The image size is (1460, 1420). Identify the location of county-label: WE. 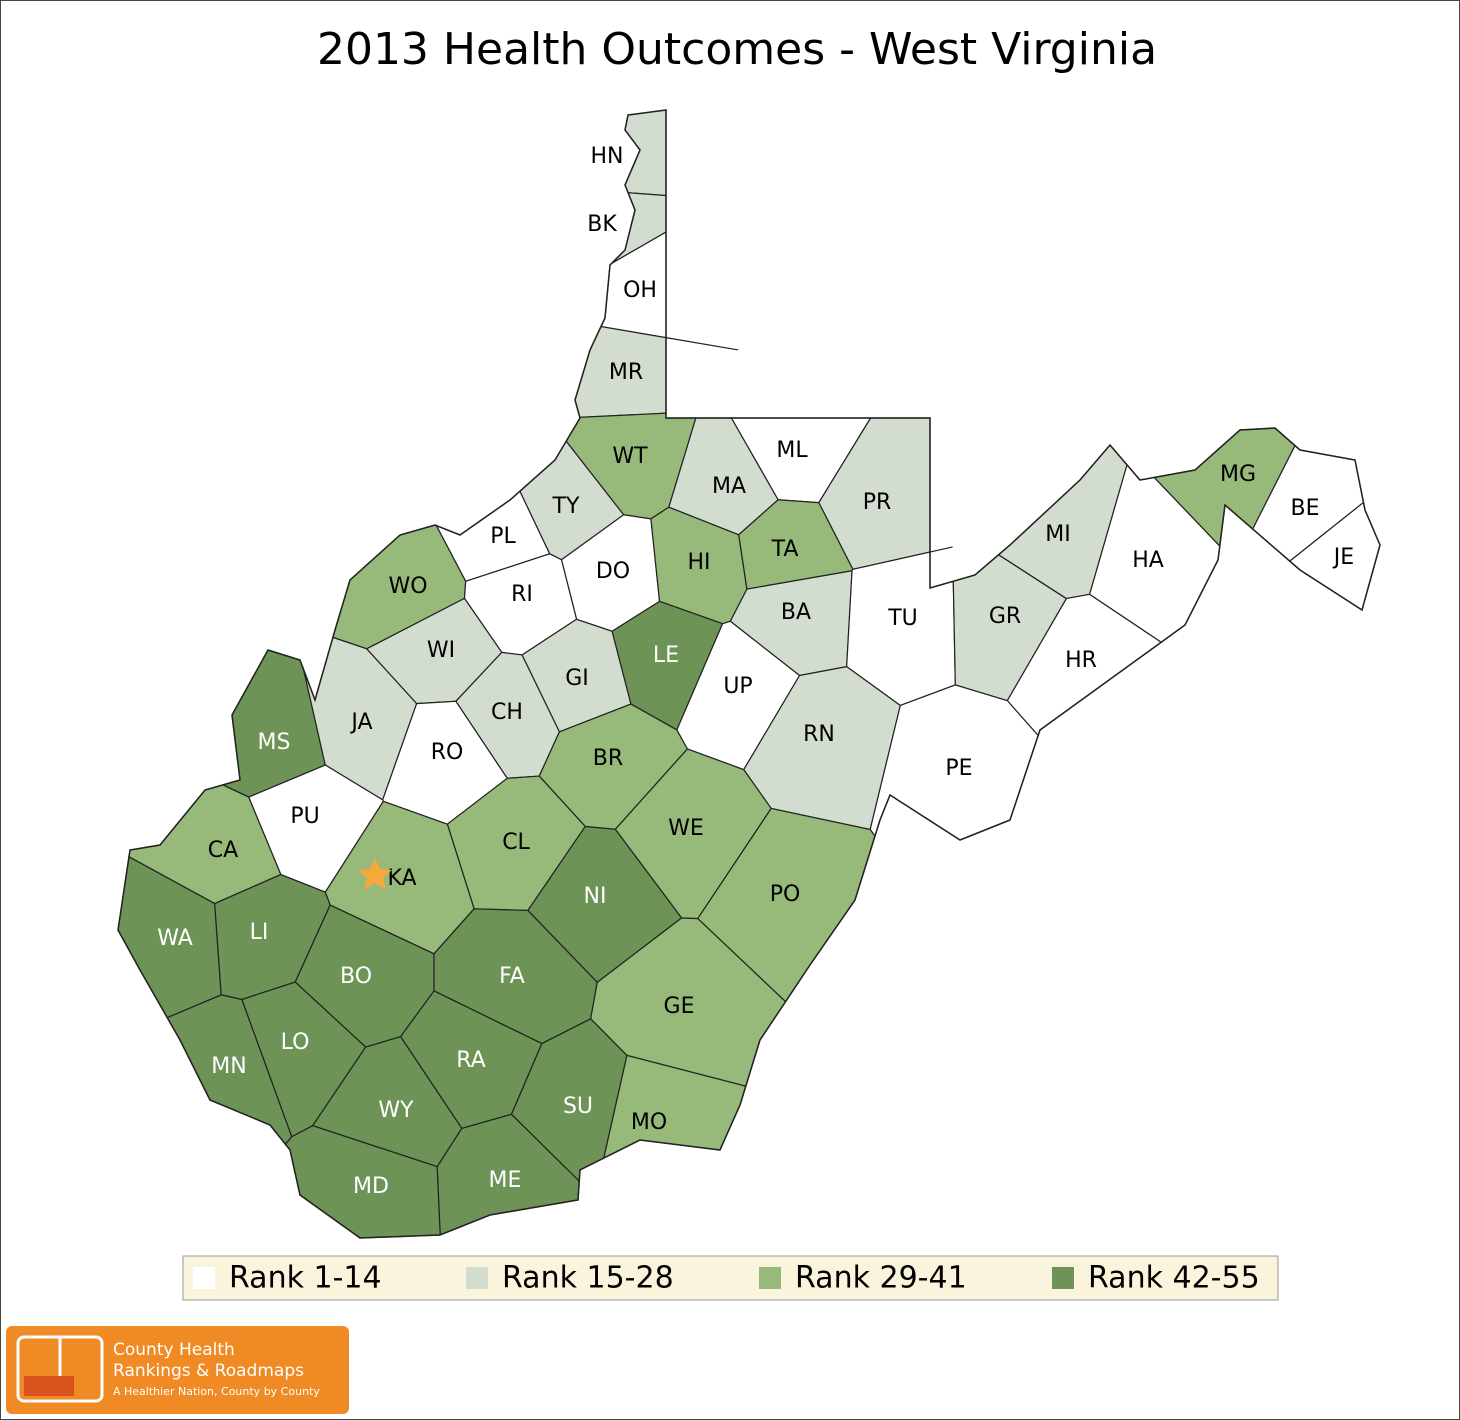
(686, 828).